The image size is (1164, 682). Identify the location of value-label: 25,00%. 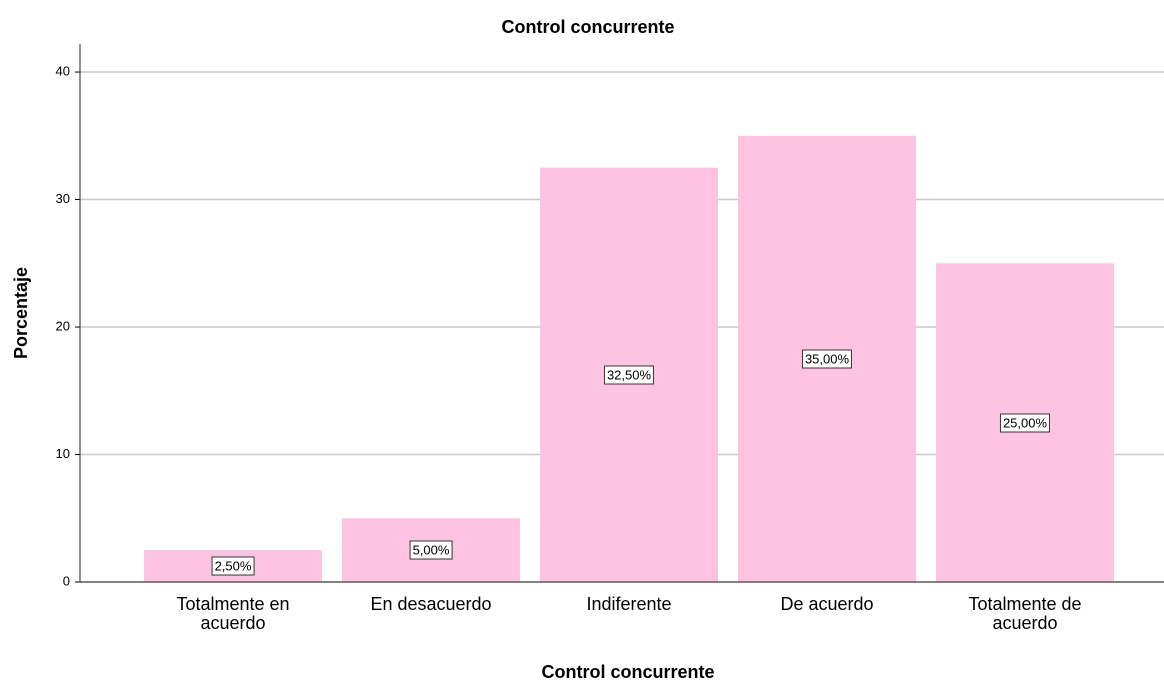
(1025, 423).